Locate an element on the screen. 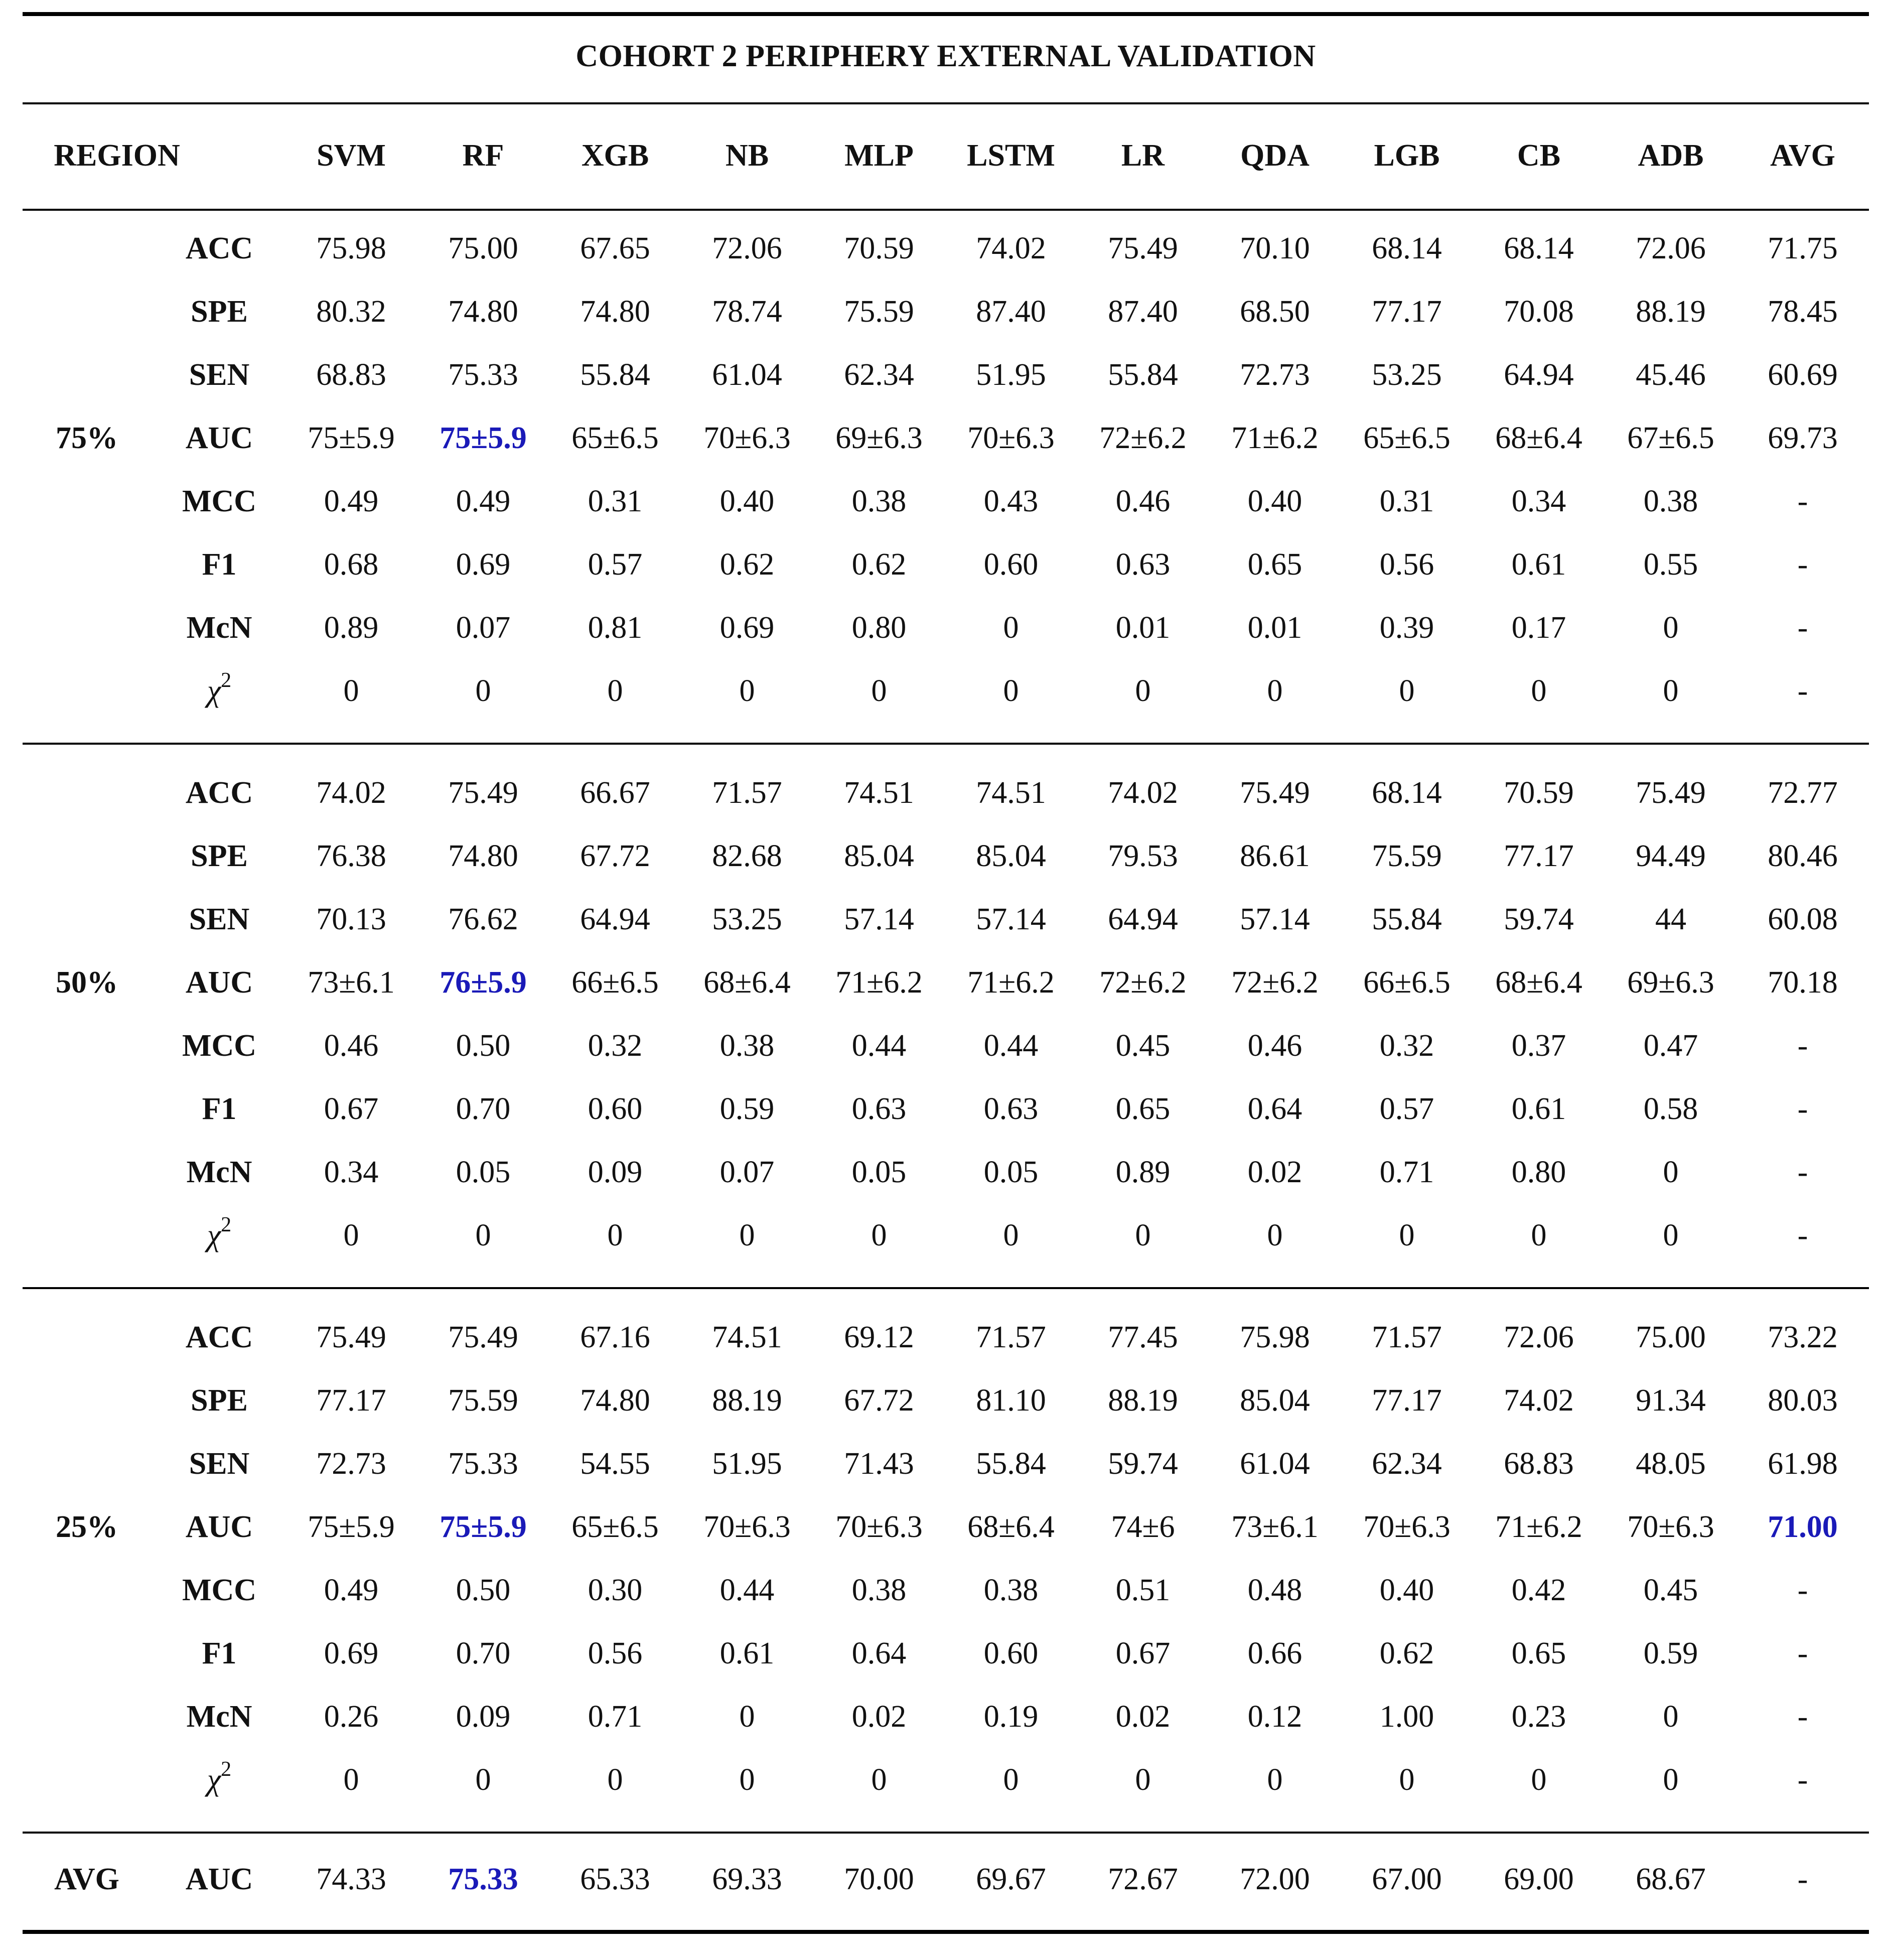 The width and height of the screenshot is (1886, 1960). table-cell: 74.33 is located at coordinates (351, 1879).